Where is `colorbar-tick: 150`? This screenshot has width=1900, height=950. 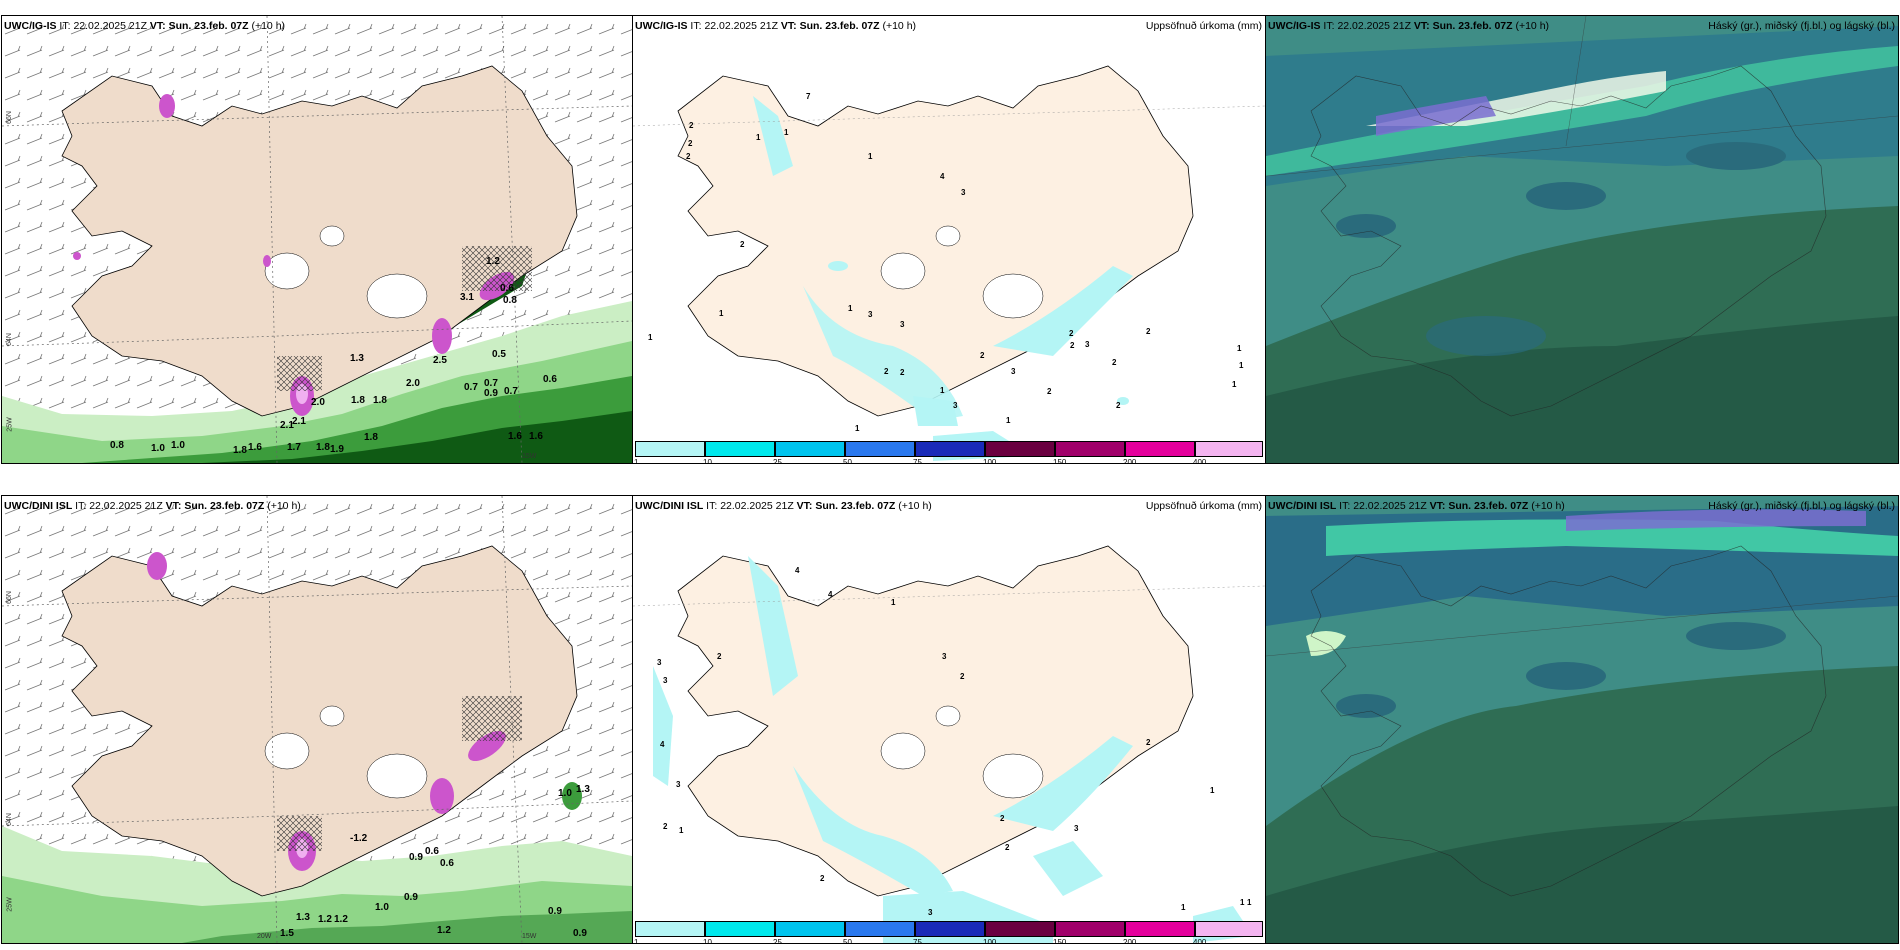
colorbar-tick: 150 is located at coordinates (1060, 461).